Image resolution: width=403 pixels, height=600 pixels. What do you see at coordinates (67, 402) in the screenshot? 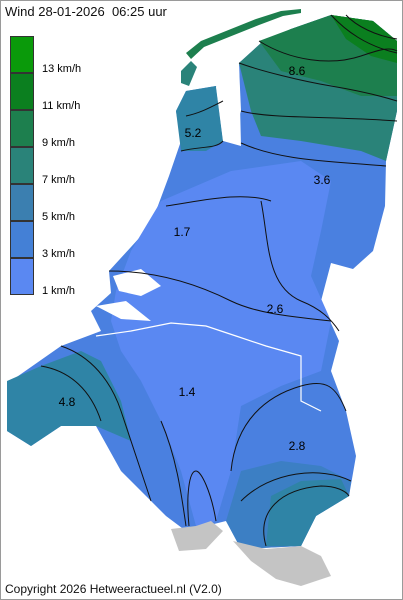
I see `contour-label: 4.8` at bounding box center [67, 402].